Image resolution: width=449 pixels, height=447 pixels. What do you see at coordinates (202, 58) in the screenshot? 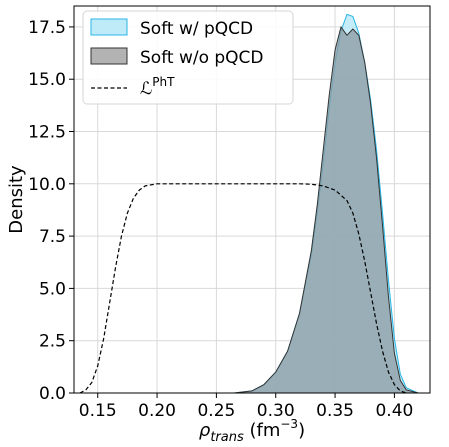
I see `legend-label-soft-without-pqcd: Soft w/o pQCD` at bounding box center [202, 58].